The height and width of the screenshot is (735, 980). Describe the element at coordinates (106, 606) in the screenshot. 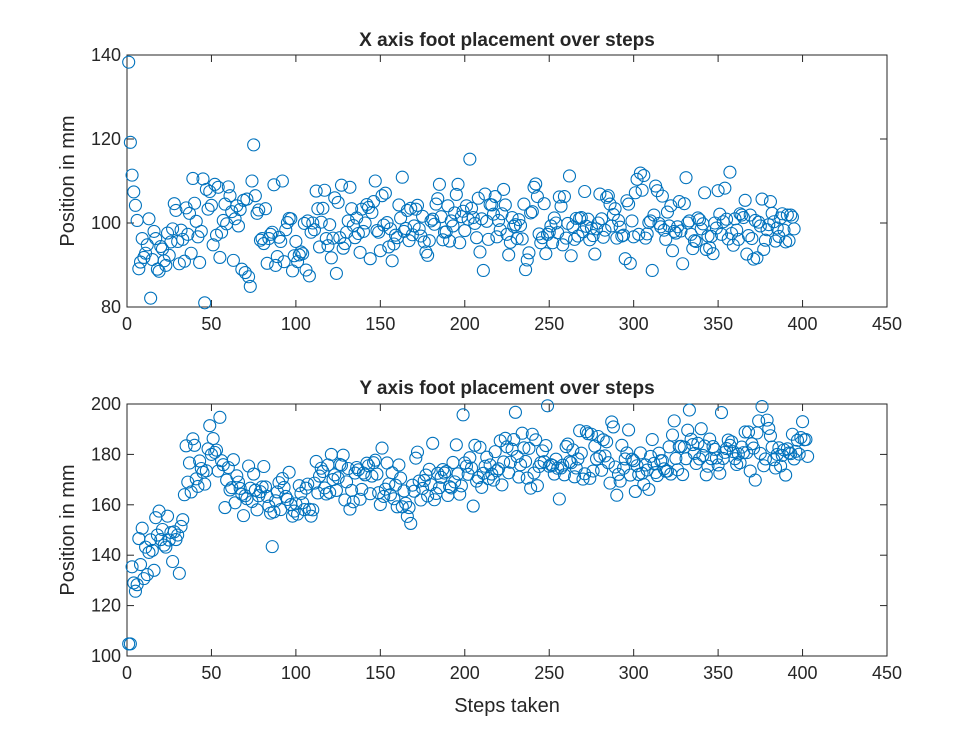

I see `y-tick-label: 120` at that location.